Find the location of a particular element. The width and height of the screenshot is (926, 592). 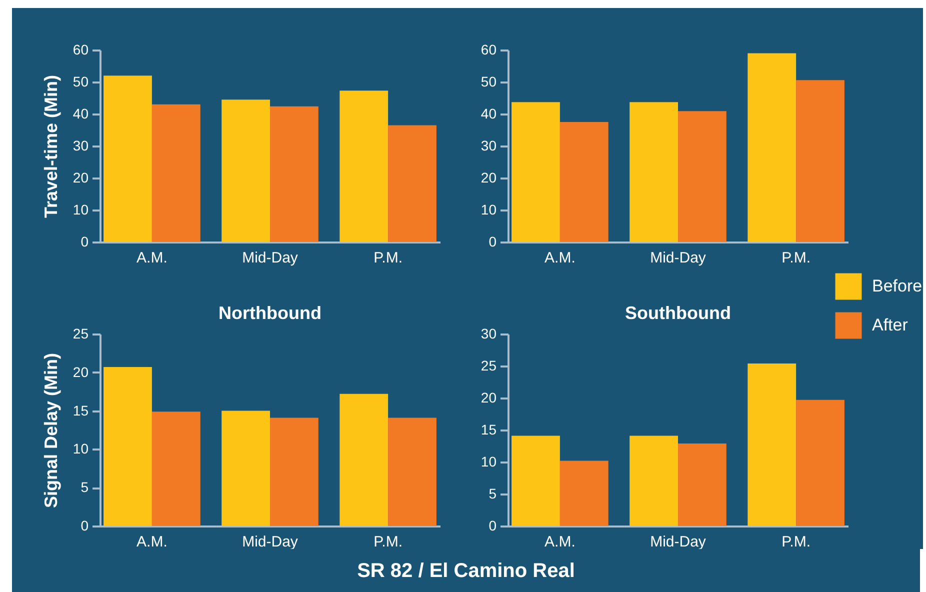

chart-title: Southbound is located at coordinates (678, 313).